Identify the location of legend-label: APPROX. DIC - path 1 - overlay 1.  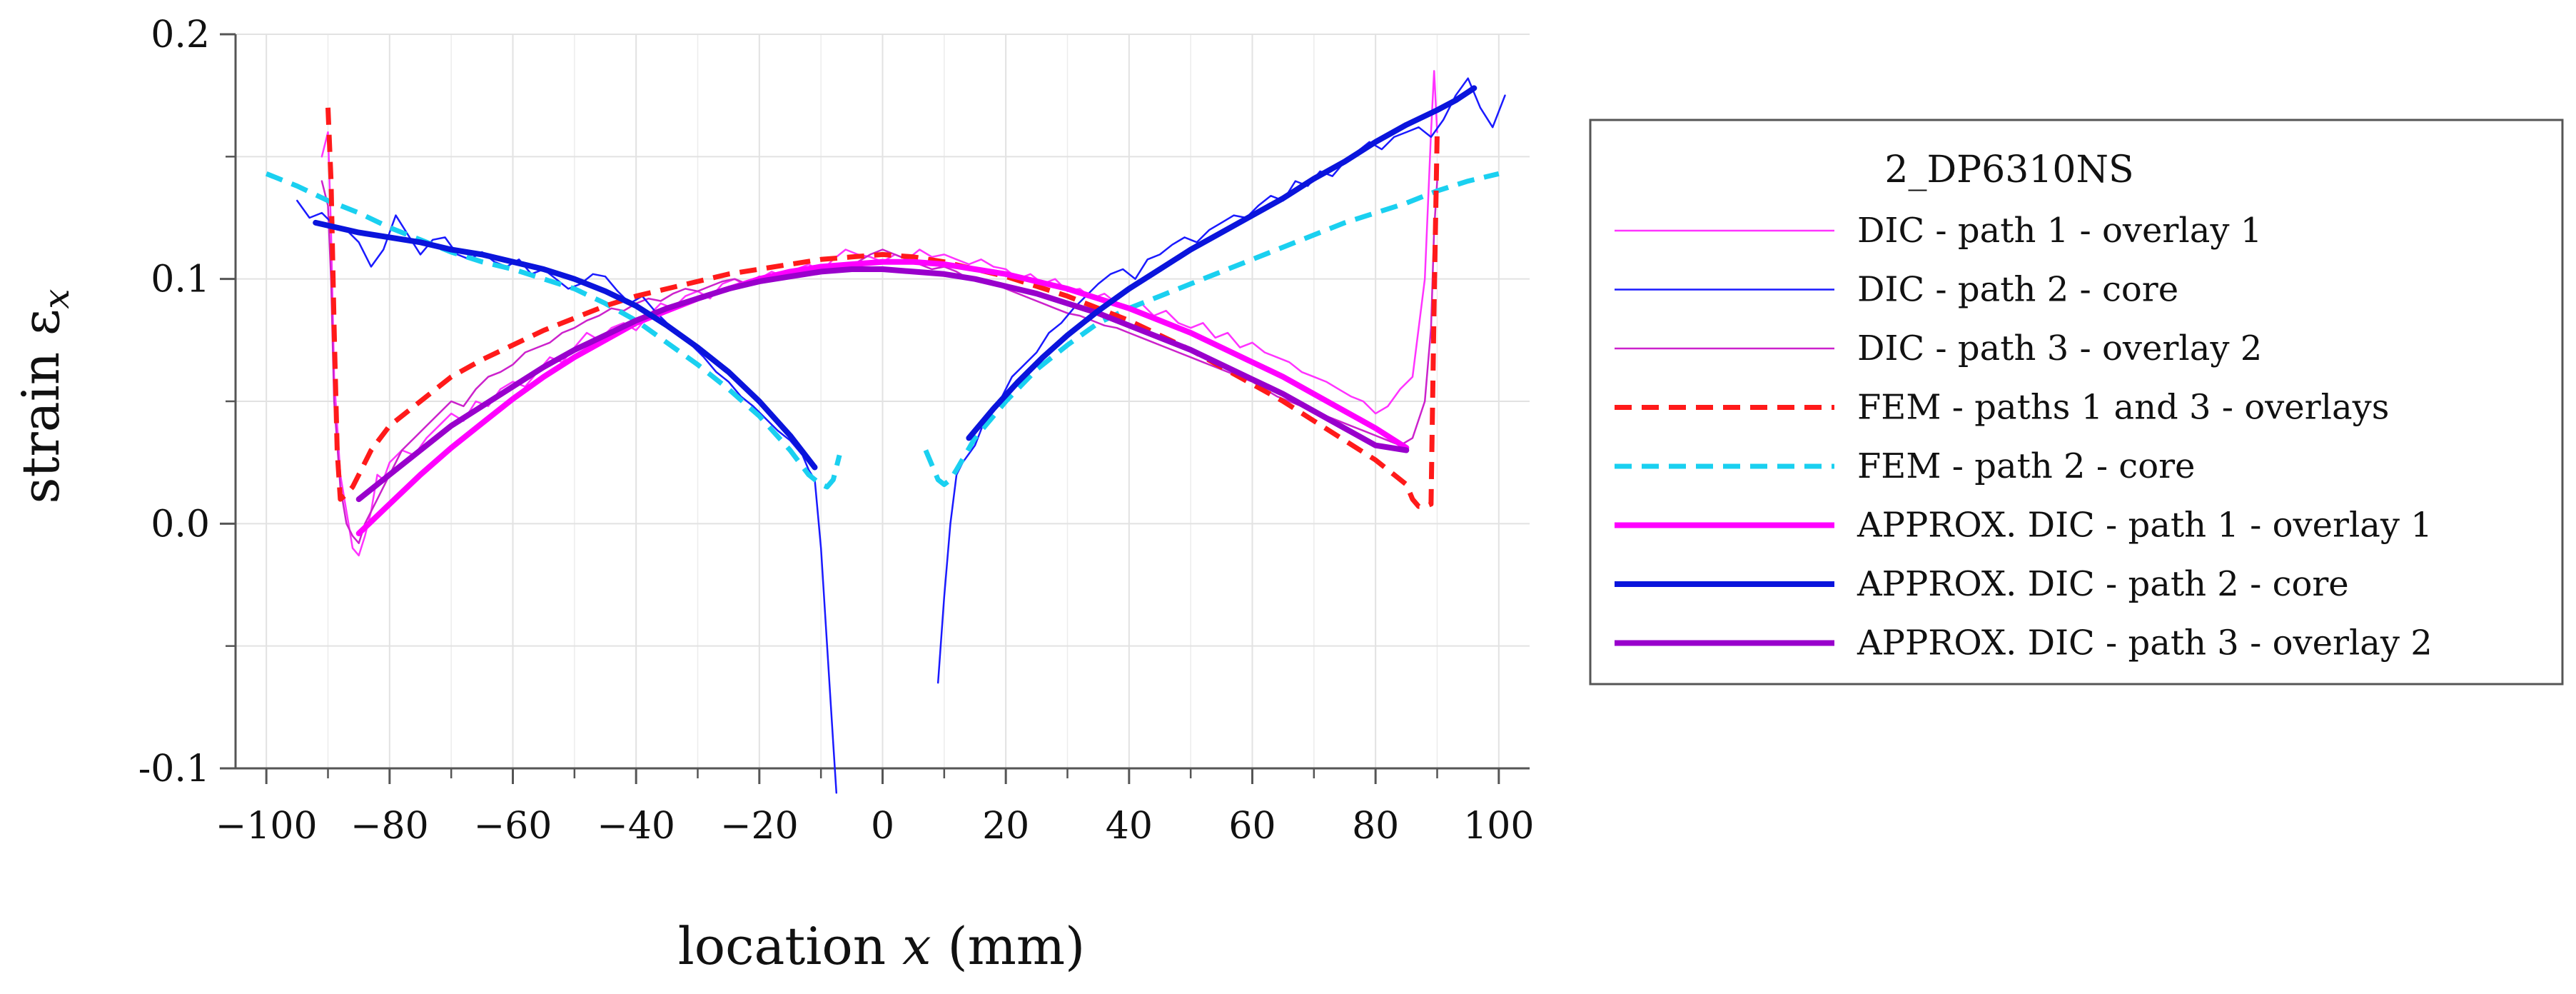
(2145, 526).